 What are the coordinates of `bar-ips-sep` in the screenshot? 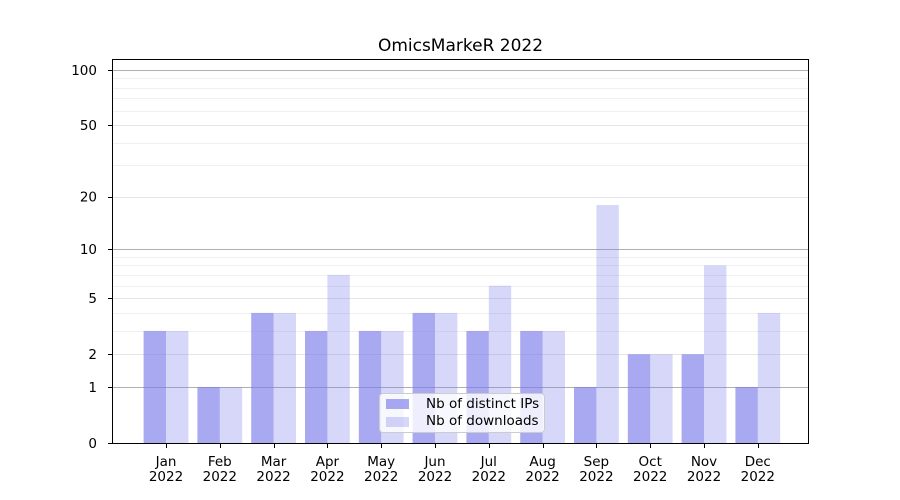 It's located at (585, 414).